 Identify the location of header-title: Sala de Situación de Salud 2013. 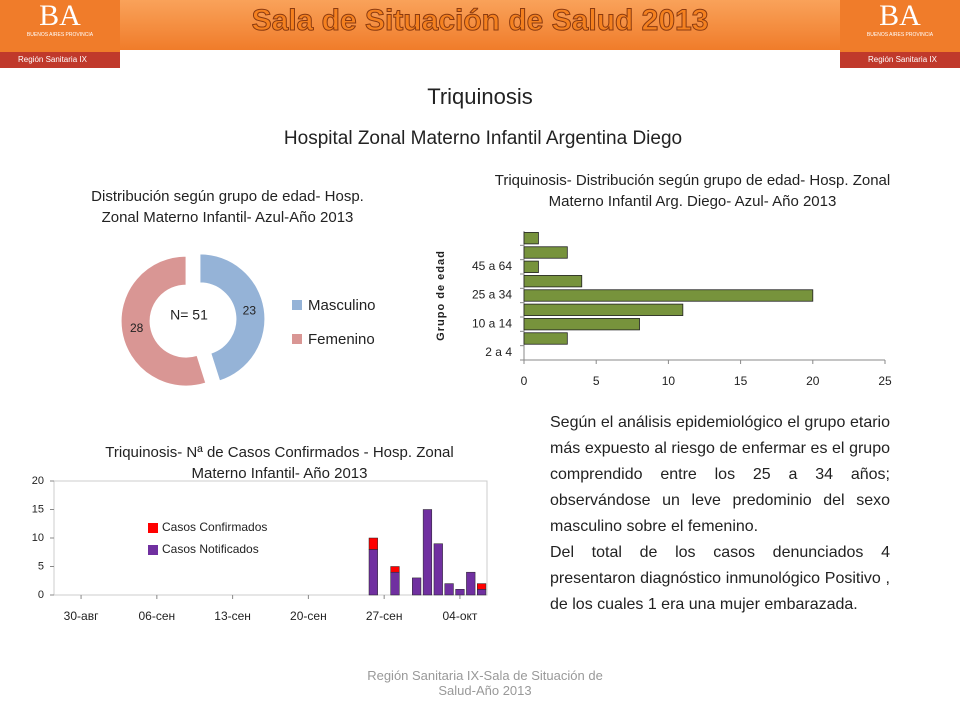
(480, 21).